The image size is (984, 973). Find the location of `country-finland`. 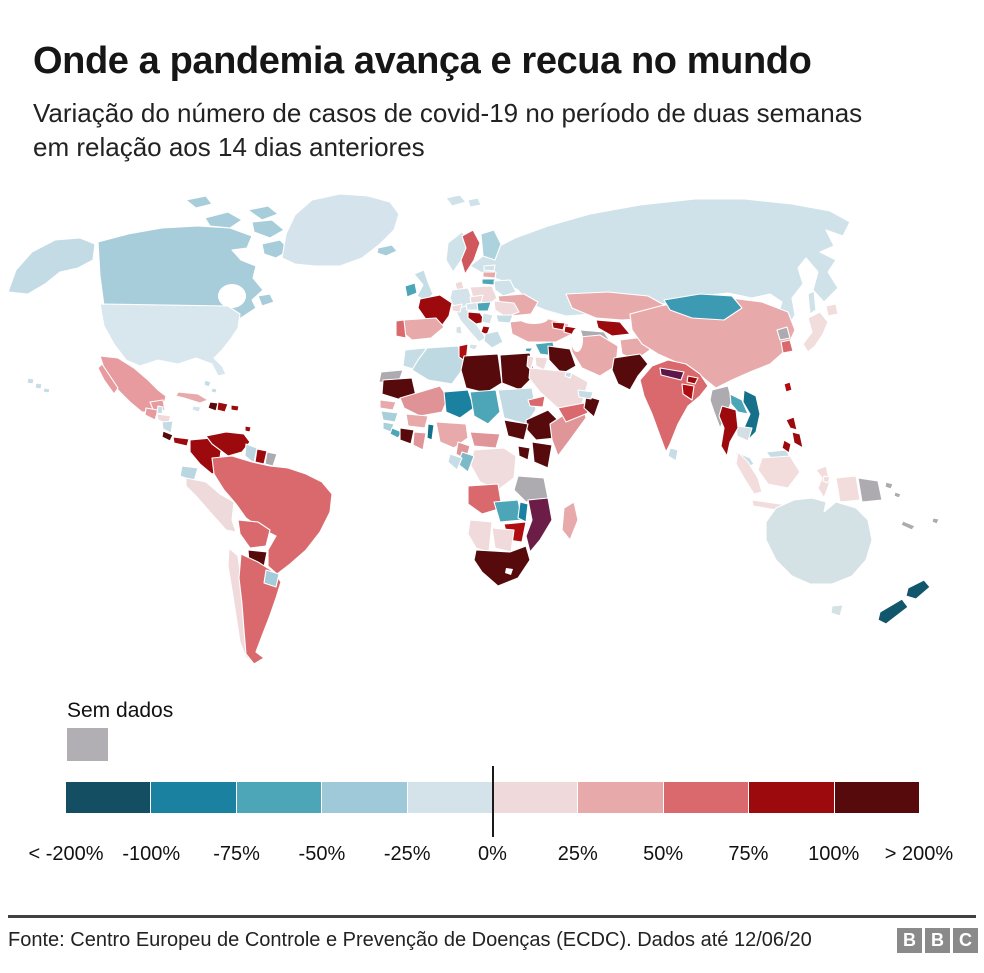

country-finland is located at coordinates (491, 245).